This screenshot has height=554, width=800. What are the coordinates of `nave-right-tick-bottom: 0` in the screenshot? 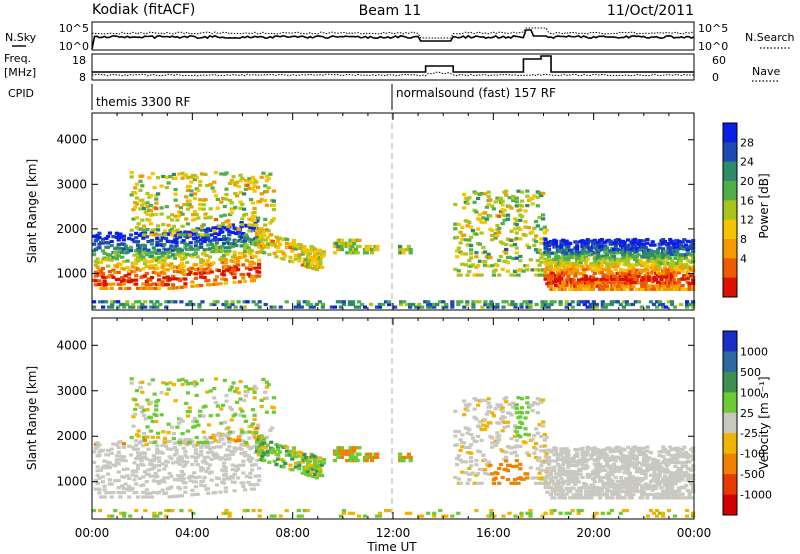 It's located at (715, 77).